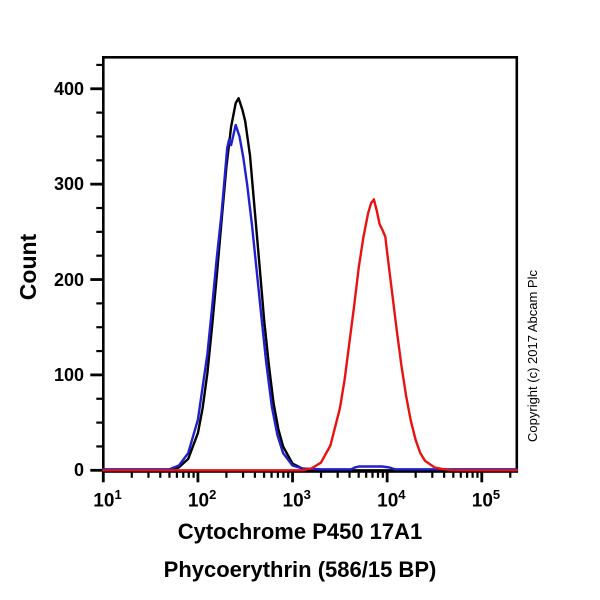 This screenshot has height=600, width=600. I want to click on x-tick-label: 10³, so click(296, 499).